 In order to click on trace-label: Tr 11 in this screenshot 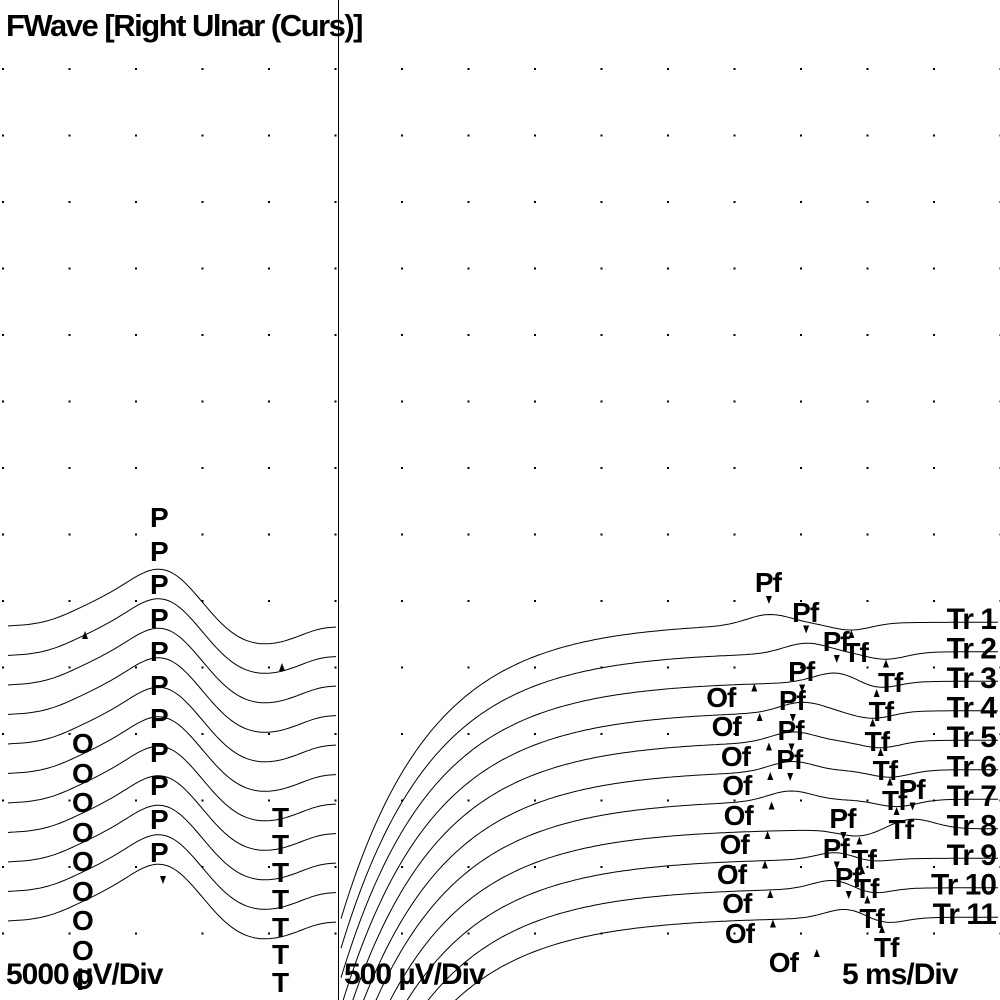, I will do `click(965, 914)`.